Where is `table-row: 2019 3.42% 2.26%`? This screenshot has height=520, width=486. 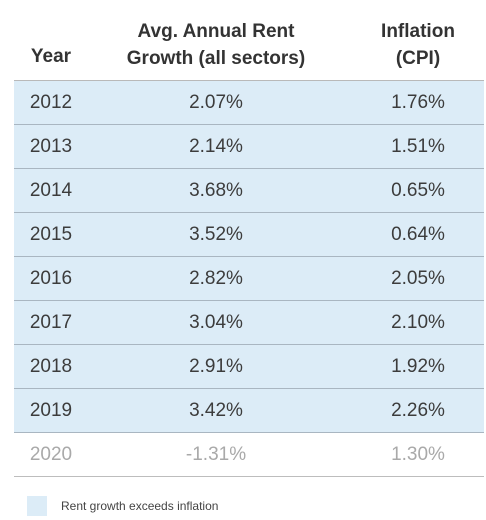 table-row: 2019 3.42% 2.26% is located at coordinates (249, 411).